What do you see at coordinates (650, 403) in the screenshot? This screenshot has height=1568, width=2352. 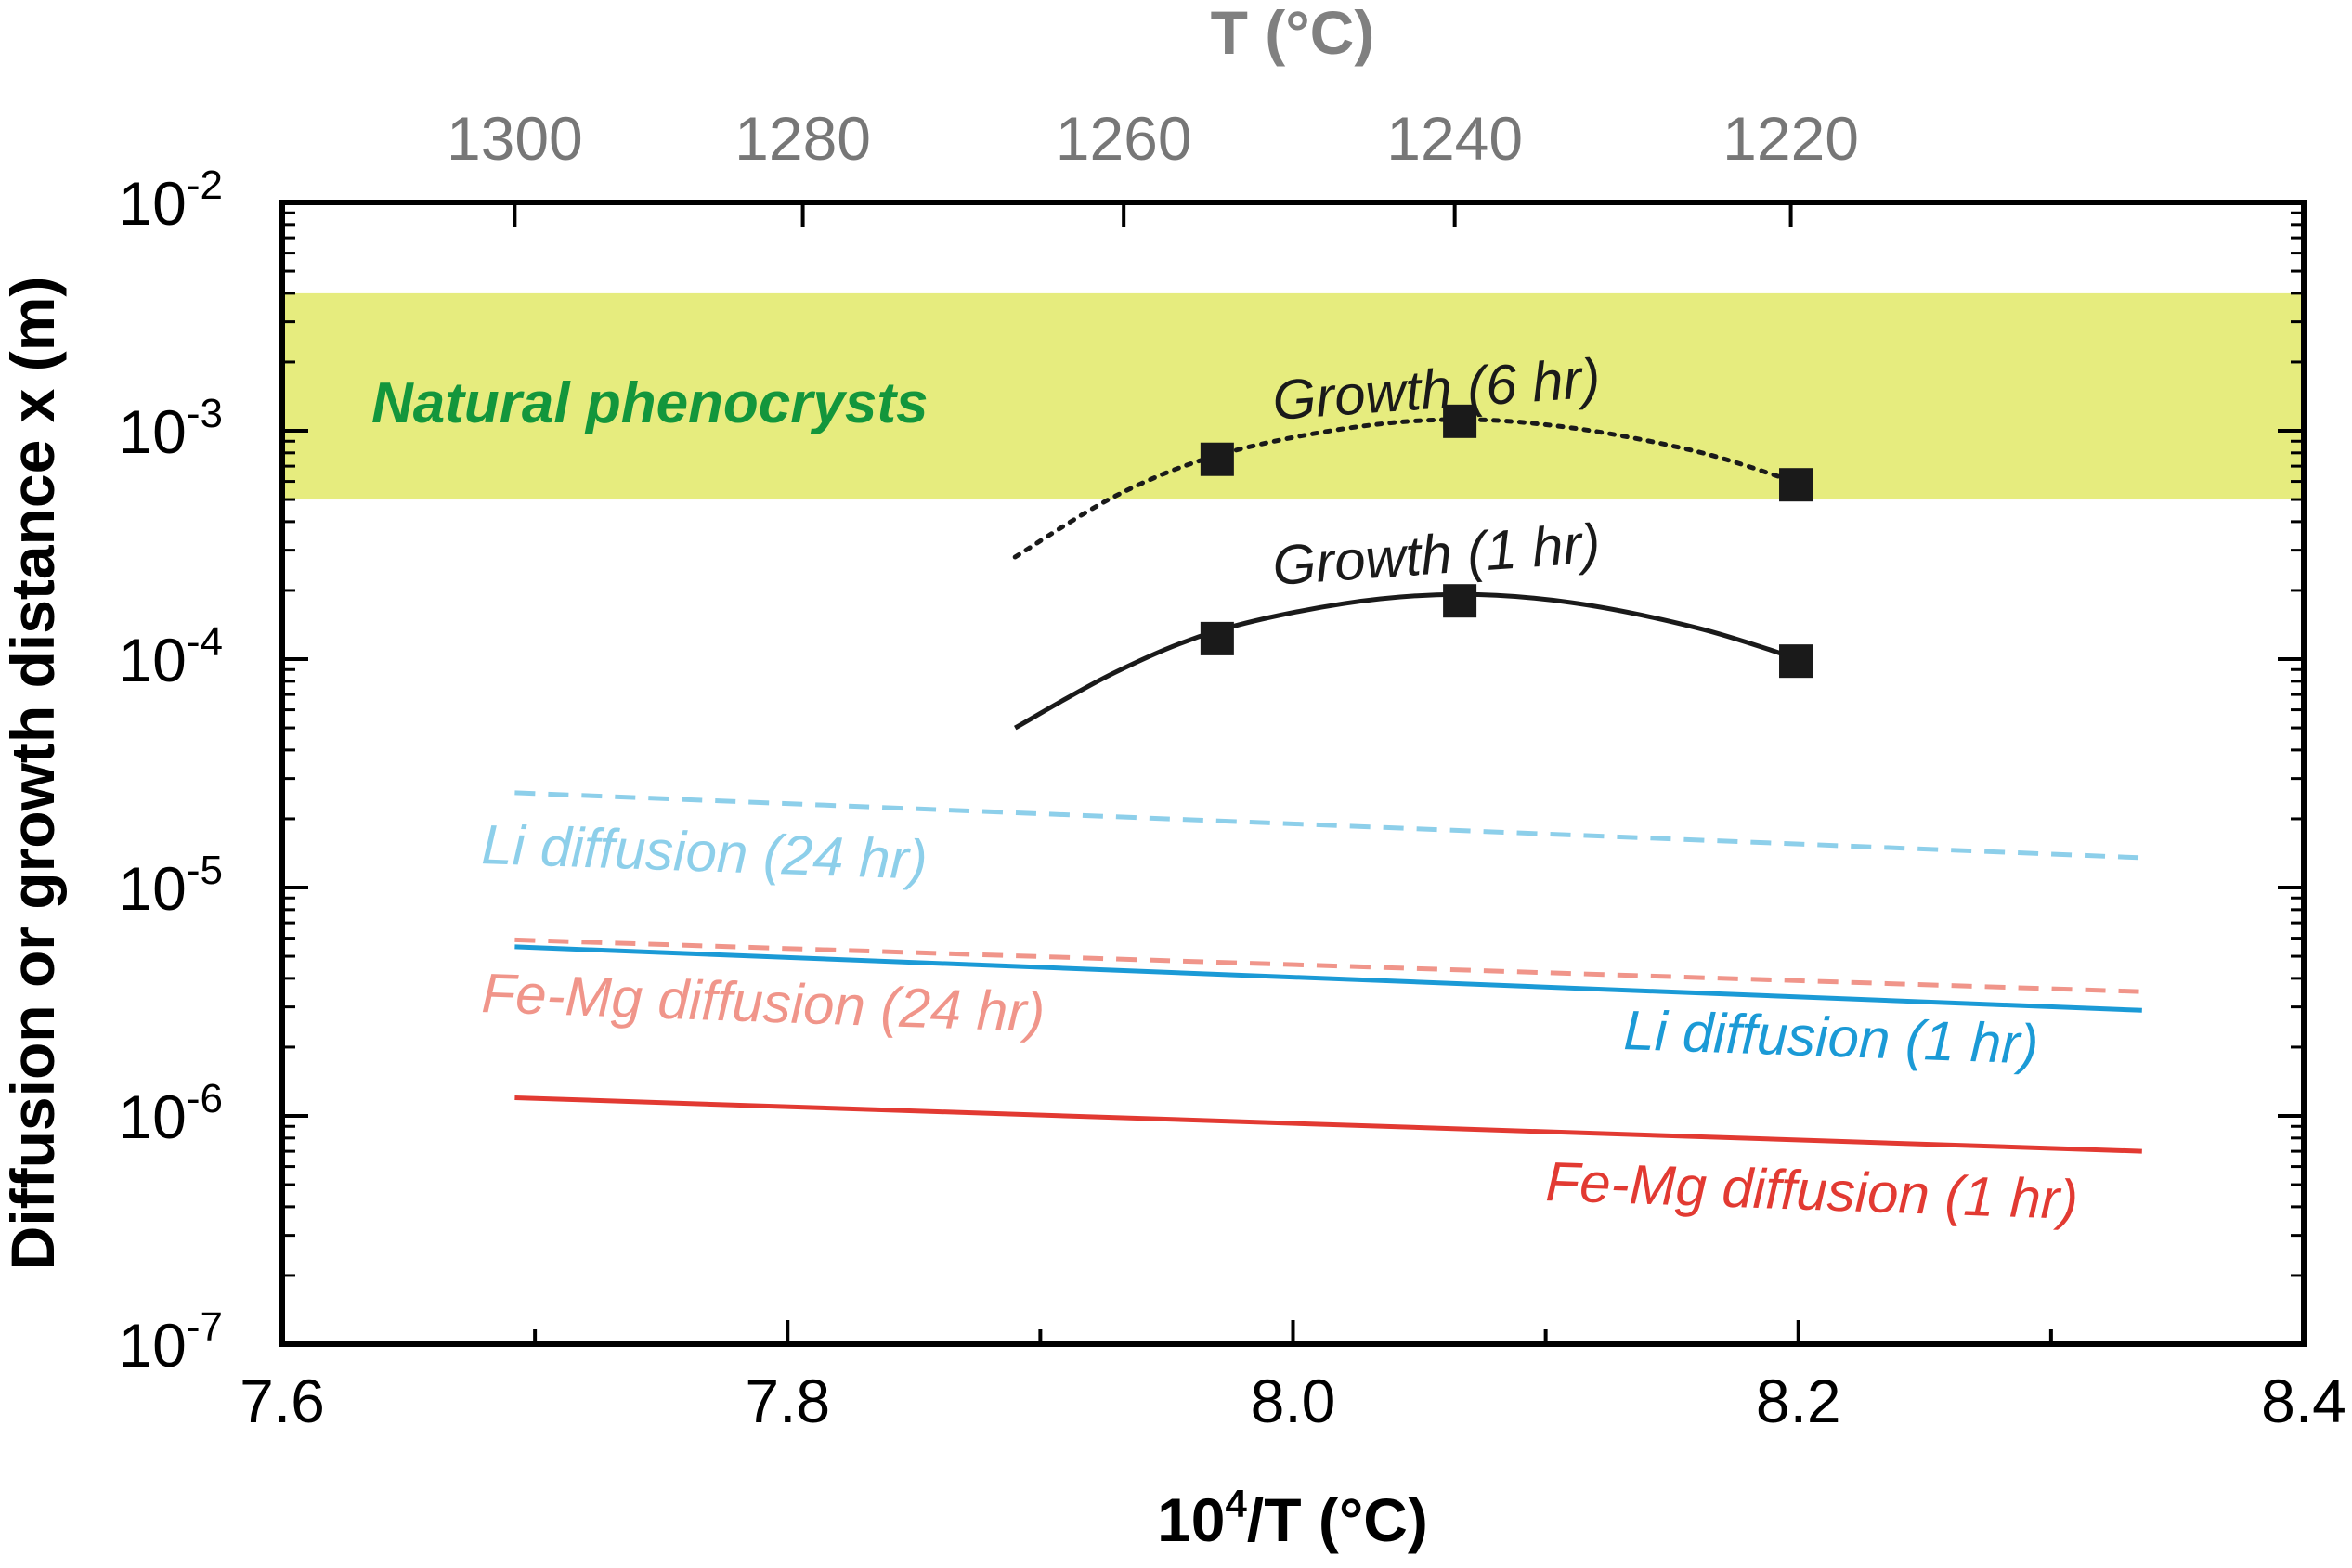 I see `band-label: Natural phenocrysts` at bounding box center [650, 403].